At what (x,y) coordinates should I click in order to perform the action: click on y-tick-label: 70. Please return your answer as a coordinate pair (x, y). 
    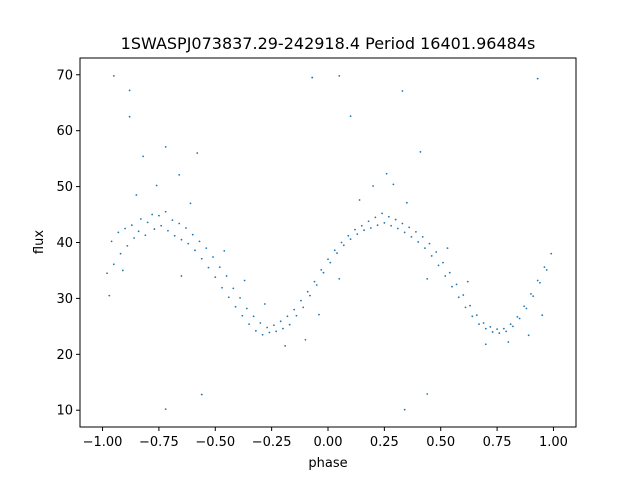
    Looking at the image, I should click on (64, 75).